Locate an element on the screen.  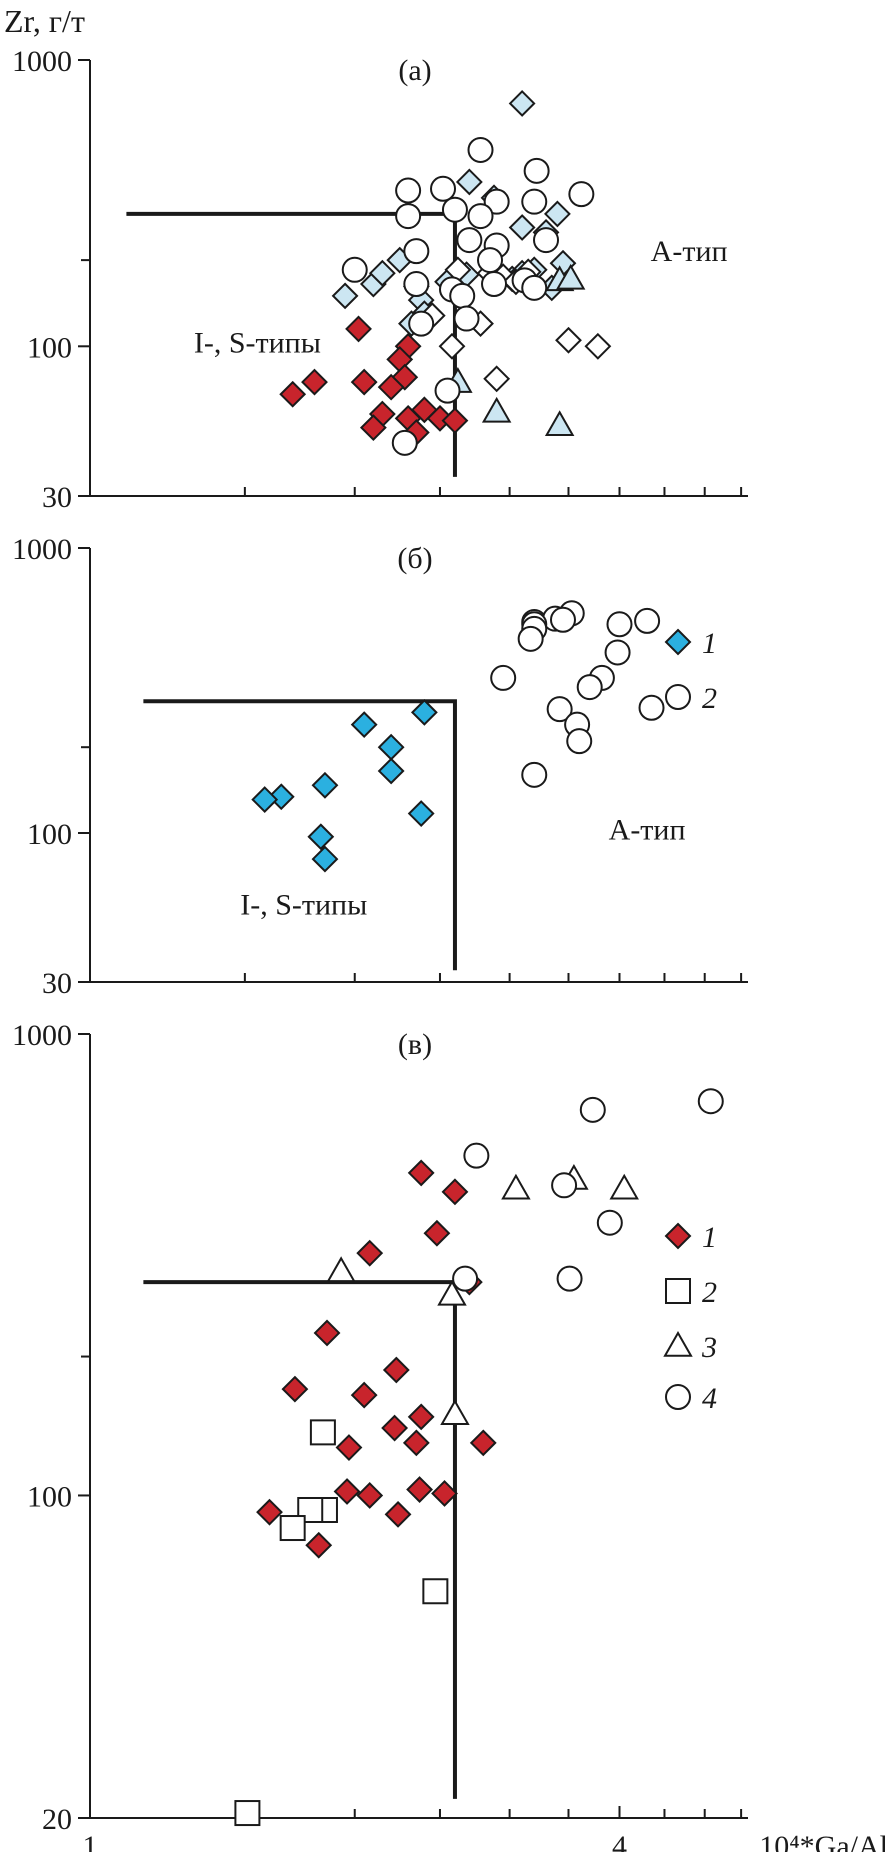
legend-marker-triangle is located at coordinates (678, 1343).